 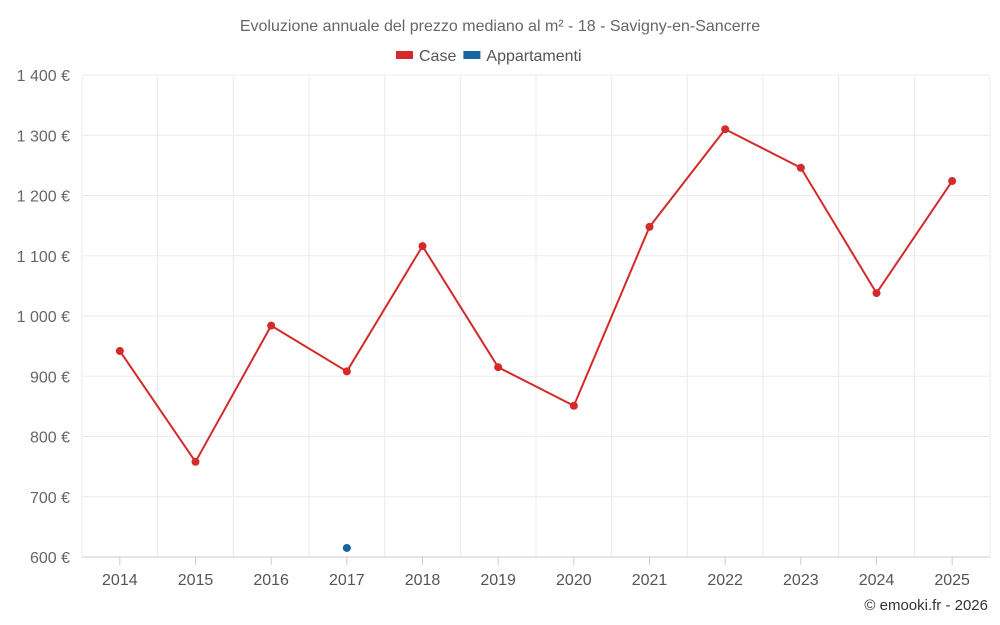 What do you see at coordinates (346, 547) in the screenshot?
I see `data-point-appartamenti-2017` at bounding box center [346, 547].